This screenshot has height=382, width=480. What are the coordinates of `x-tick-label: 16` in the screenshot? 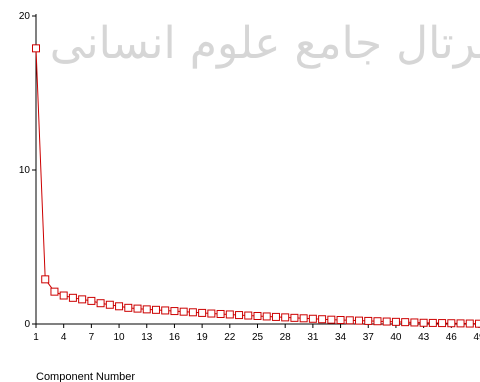 It's located at (175, 337).